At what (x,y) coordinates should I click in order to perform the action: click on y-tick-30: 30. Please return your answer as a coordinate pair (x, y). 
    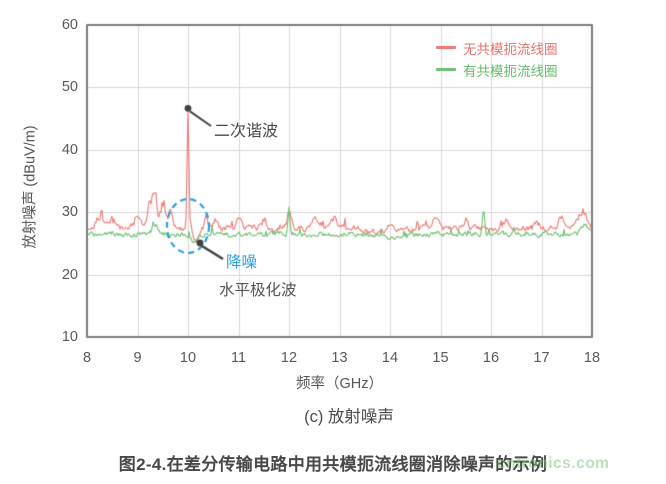
    Looking at the image, I should click on (69, 212).